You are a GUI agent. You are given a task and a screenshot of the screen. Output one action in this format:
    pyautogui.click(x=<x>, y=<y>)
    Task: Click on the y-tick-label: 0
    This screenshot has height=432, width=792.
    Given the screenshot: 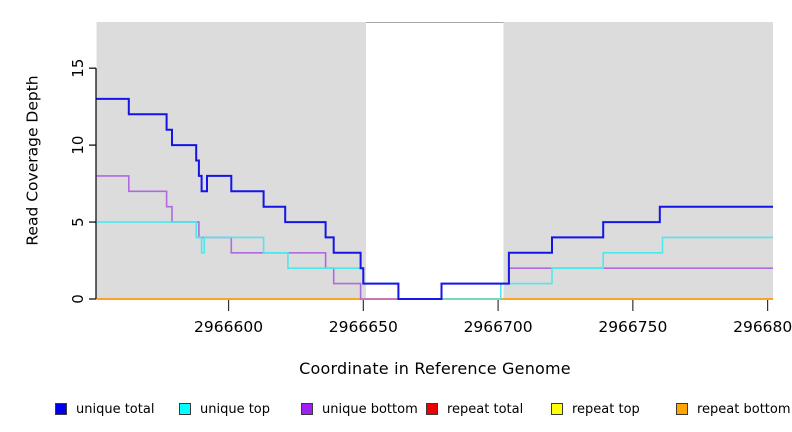 What is the action you would take?
    pyautogui.click(x=78, y=299)
    